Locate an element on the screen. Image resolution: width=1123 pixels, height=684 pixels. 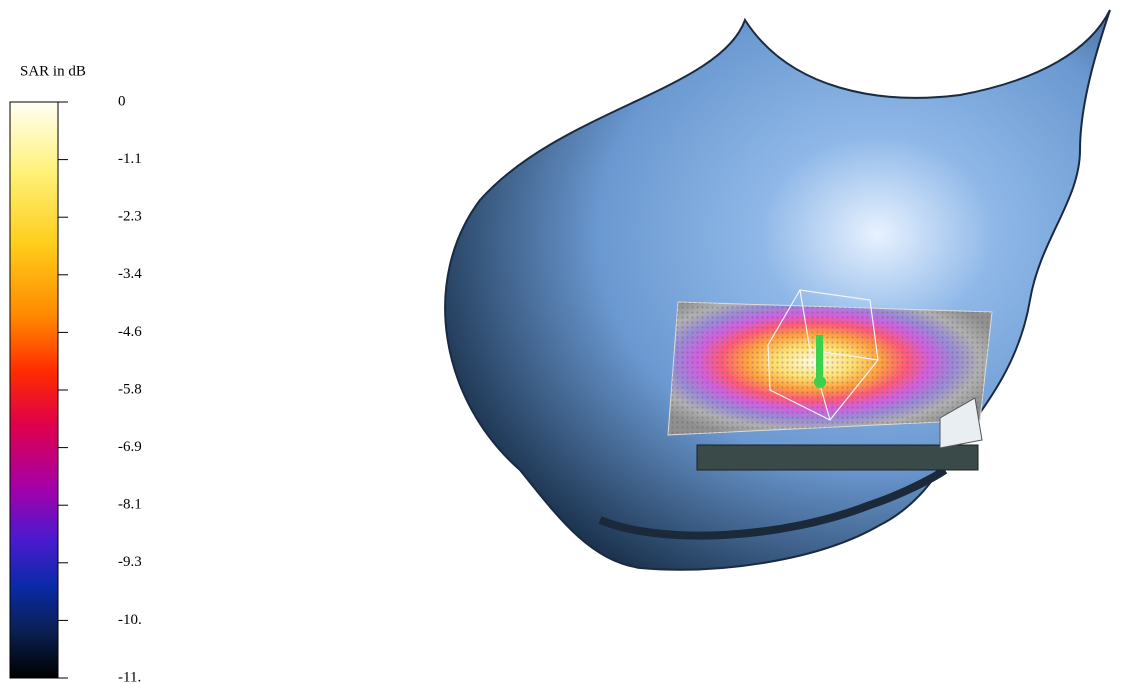
legend-tick-label: -8.1 is located at coordinates (130, 505).